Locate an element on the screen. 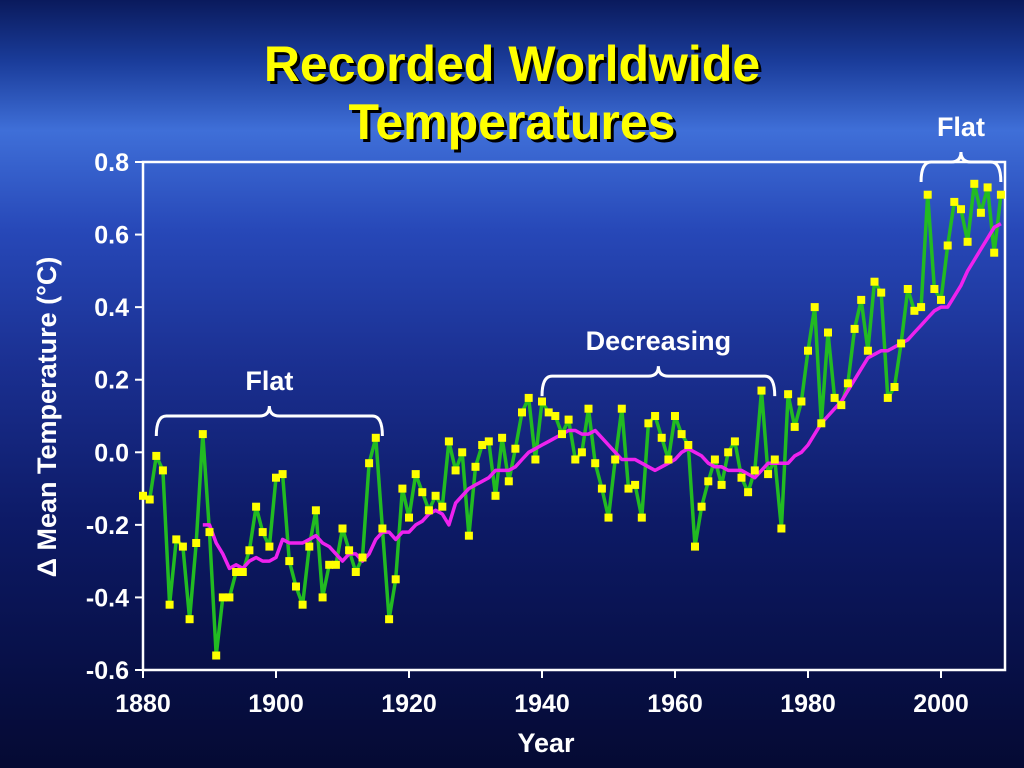  x-tick-label: 1920 is located at coordinates (409, 704).